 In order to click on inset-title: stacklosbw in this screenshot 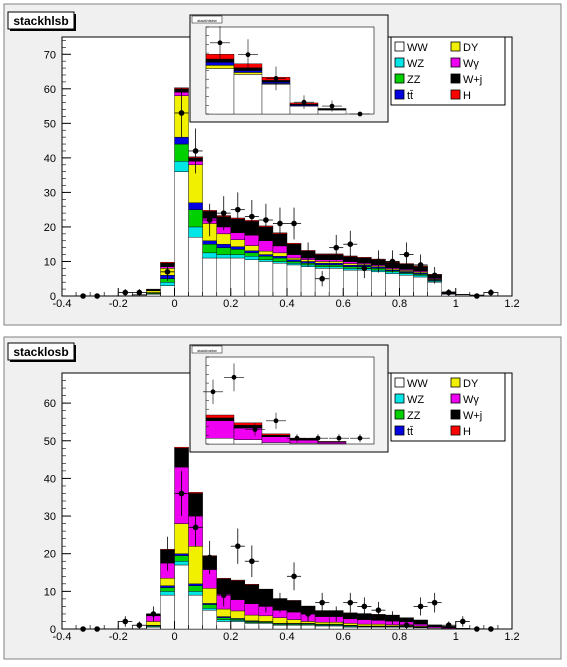, I will do `click(207, 350)`.